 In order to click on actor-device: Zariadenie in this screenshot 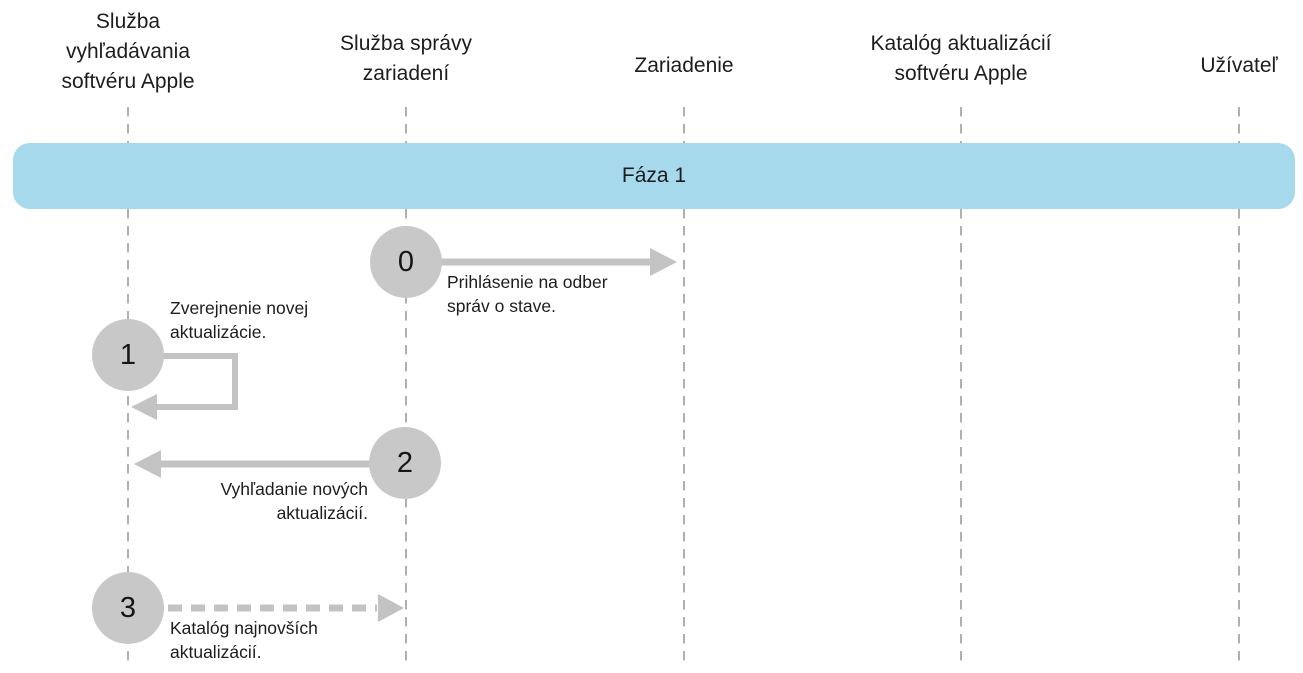, I will do `click(684, 65)`.